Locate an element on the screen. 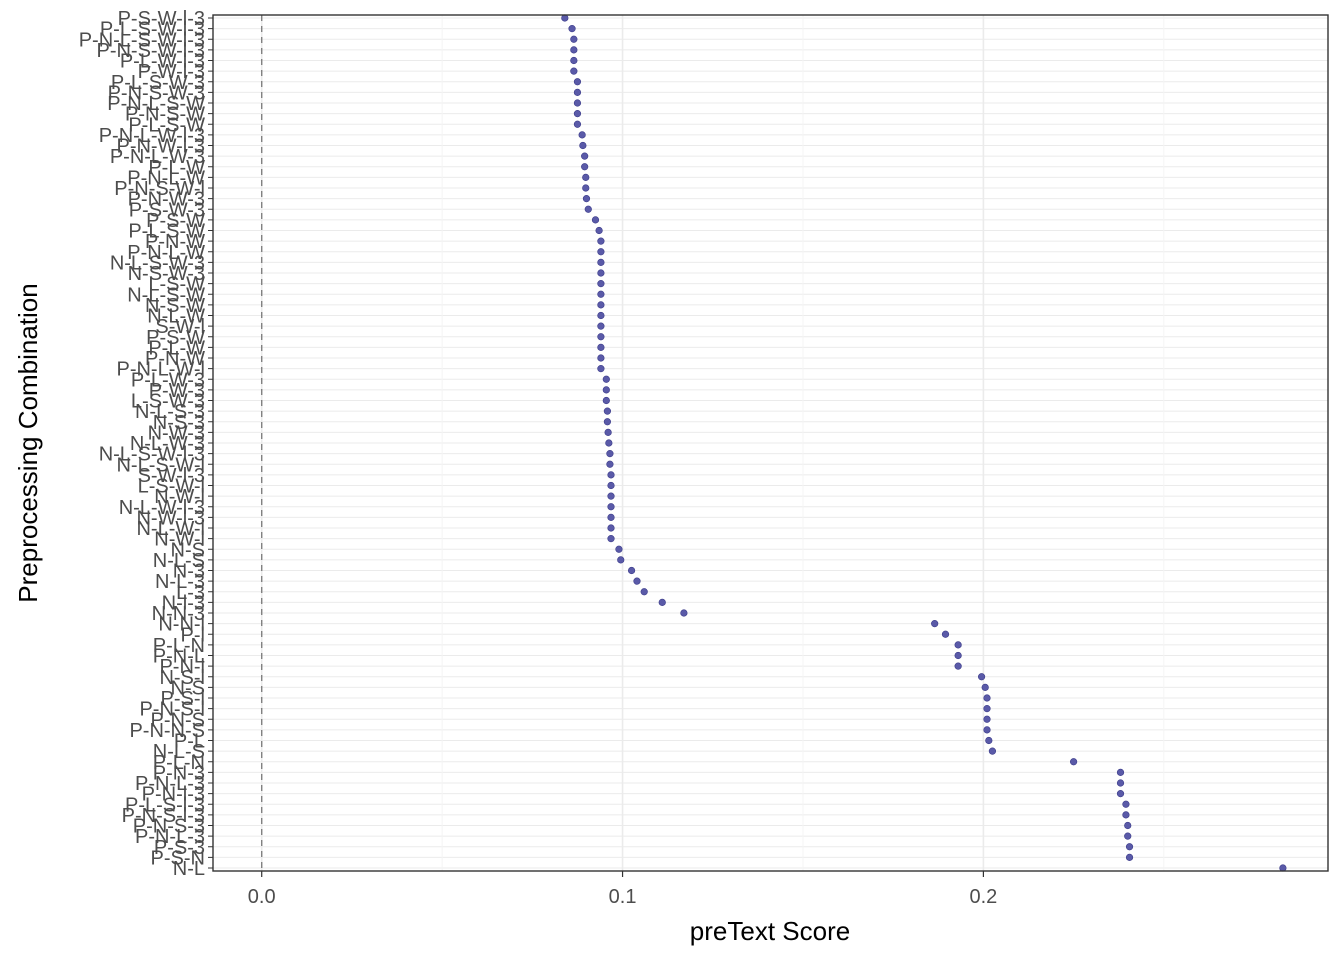 Image resolution: width=1344 pixels, height=960 pixels. y-category-label: P-N-S-W-l-3 is located at coordinates (150, 51).